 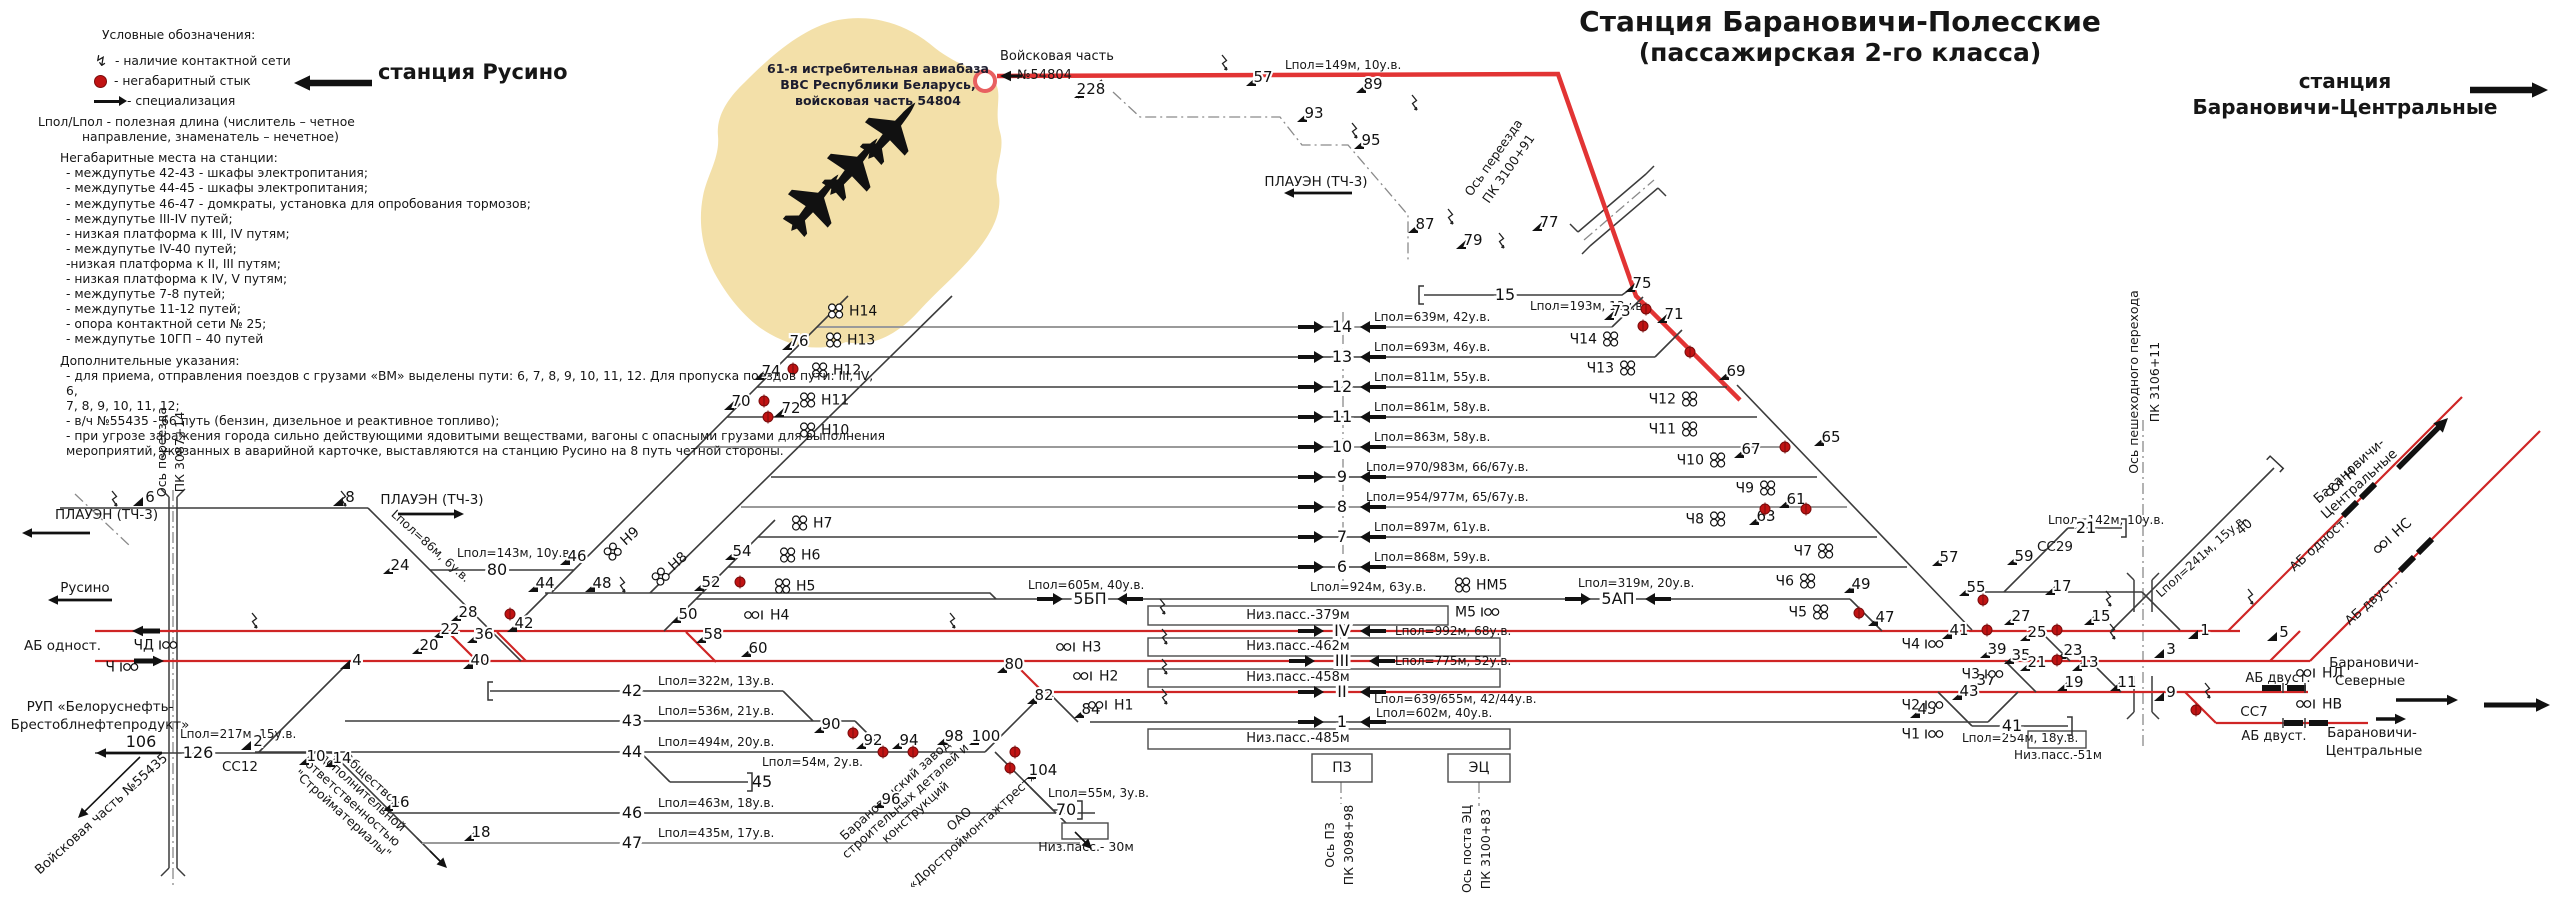 What do you see at coordinates (341, 758) in the screenshot?
I see `switch-number: 14` at bounding box center [341, 758].